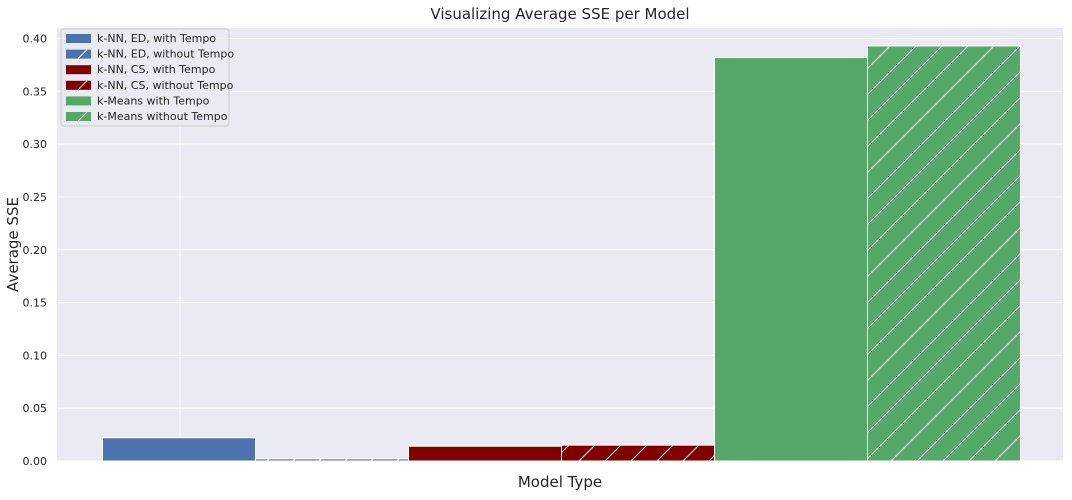 Image resolution: width=1072 pixels, height=500 pixels. What do you see at coordinates (13, 244) in the screenshot?
I see `y-axis-title: Average SSE` at bounding box center [13, 244].